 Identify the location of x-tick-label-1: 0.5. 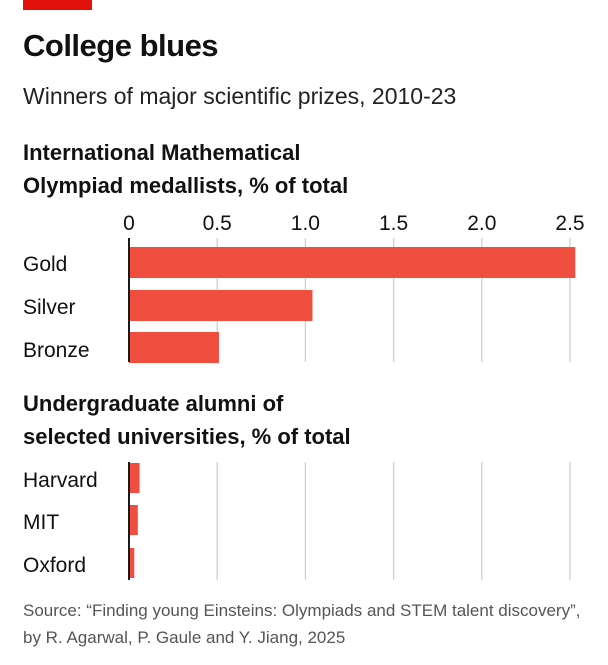
(217, 223).